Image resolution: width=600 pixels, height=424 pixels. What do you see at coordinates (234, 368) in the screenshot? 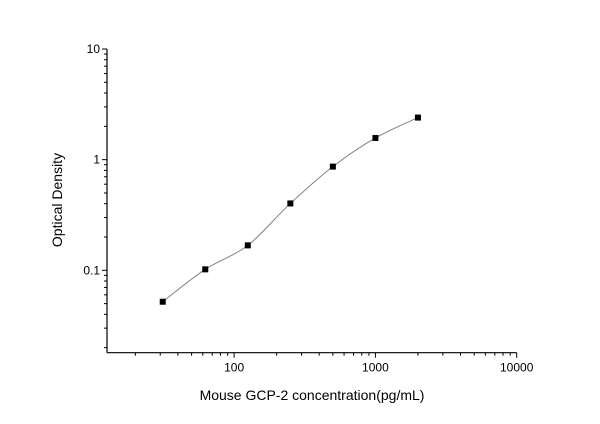
I see `x-tick-label: 100` at bounding box center [234, 368].